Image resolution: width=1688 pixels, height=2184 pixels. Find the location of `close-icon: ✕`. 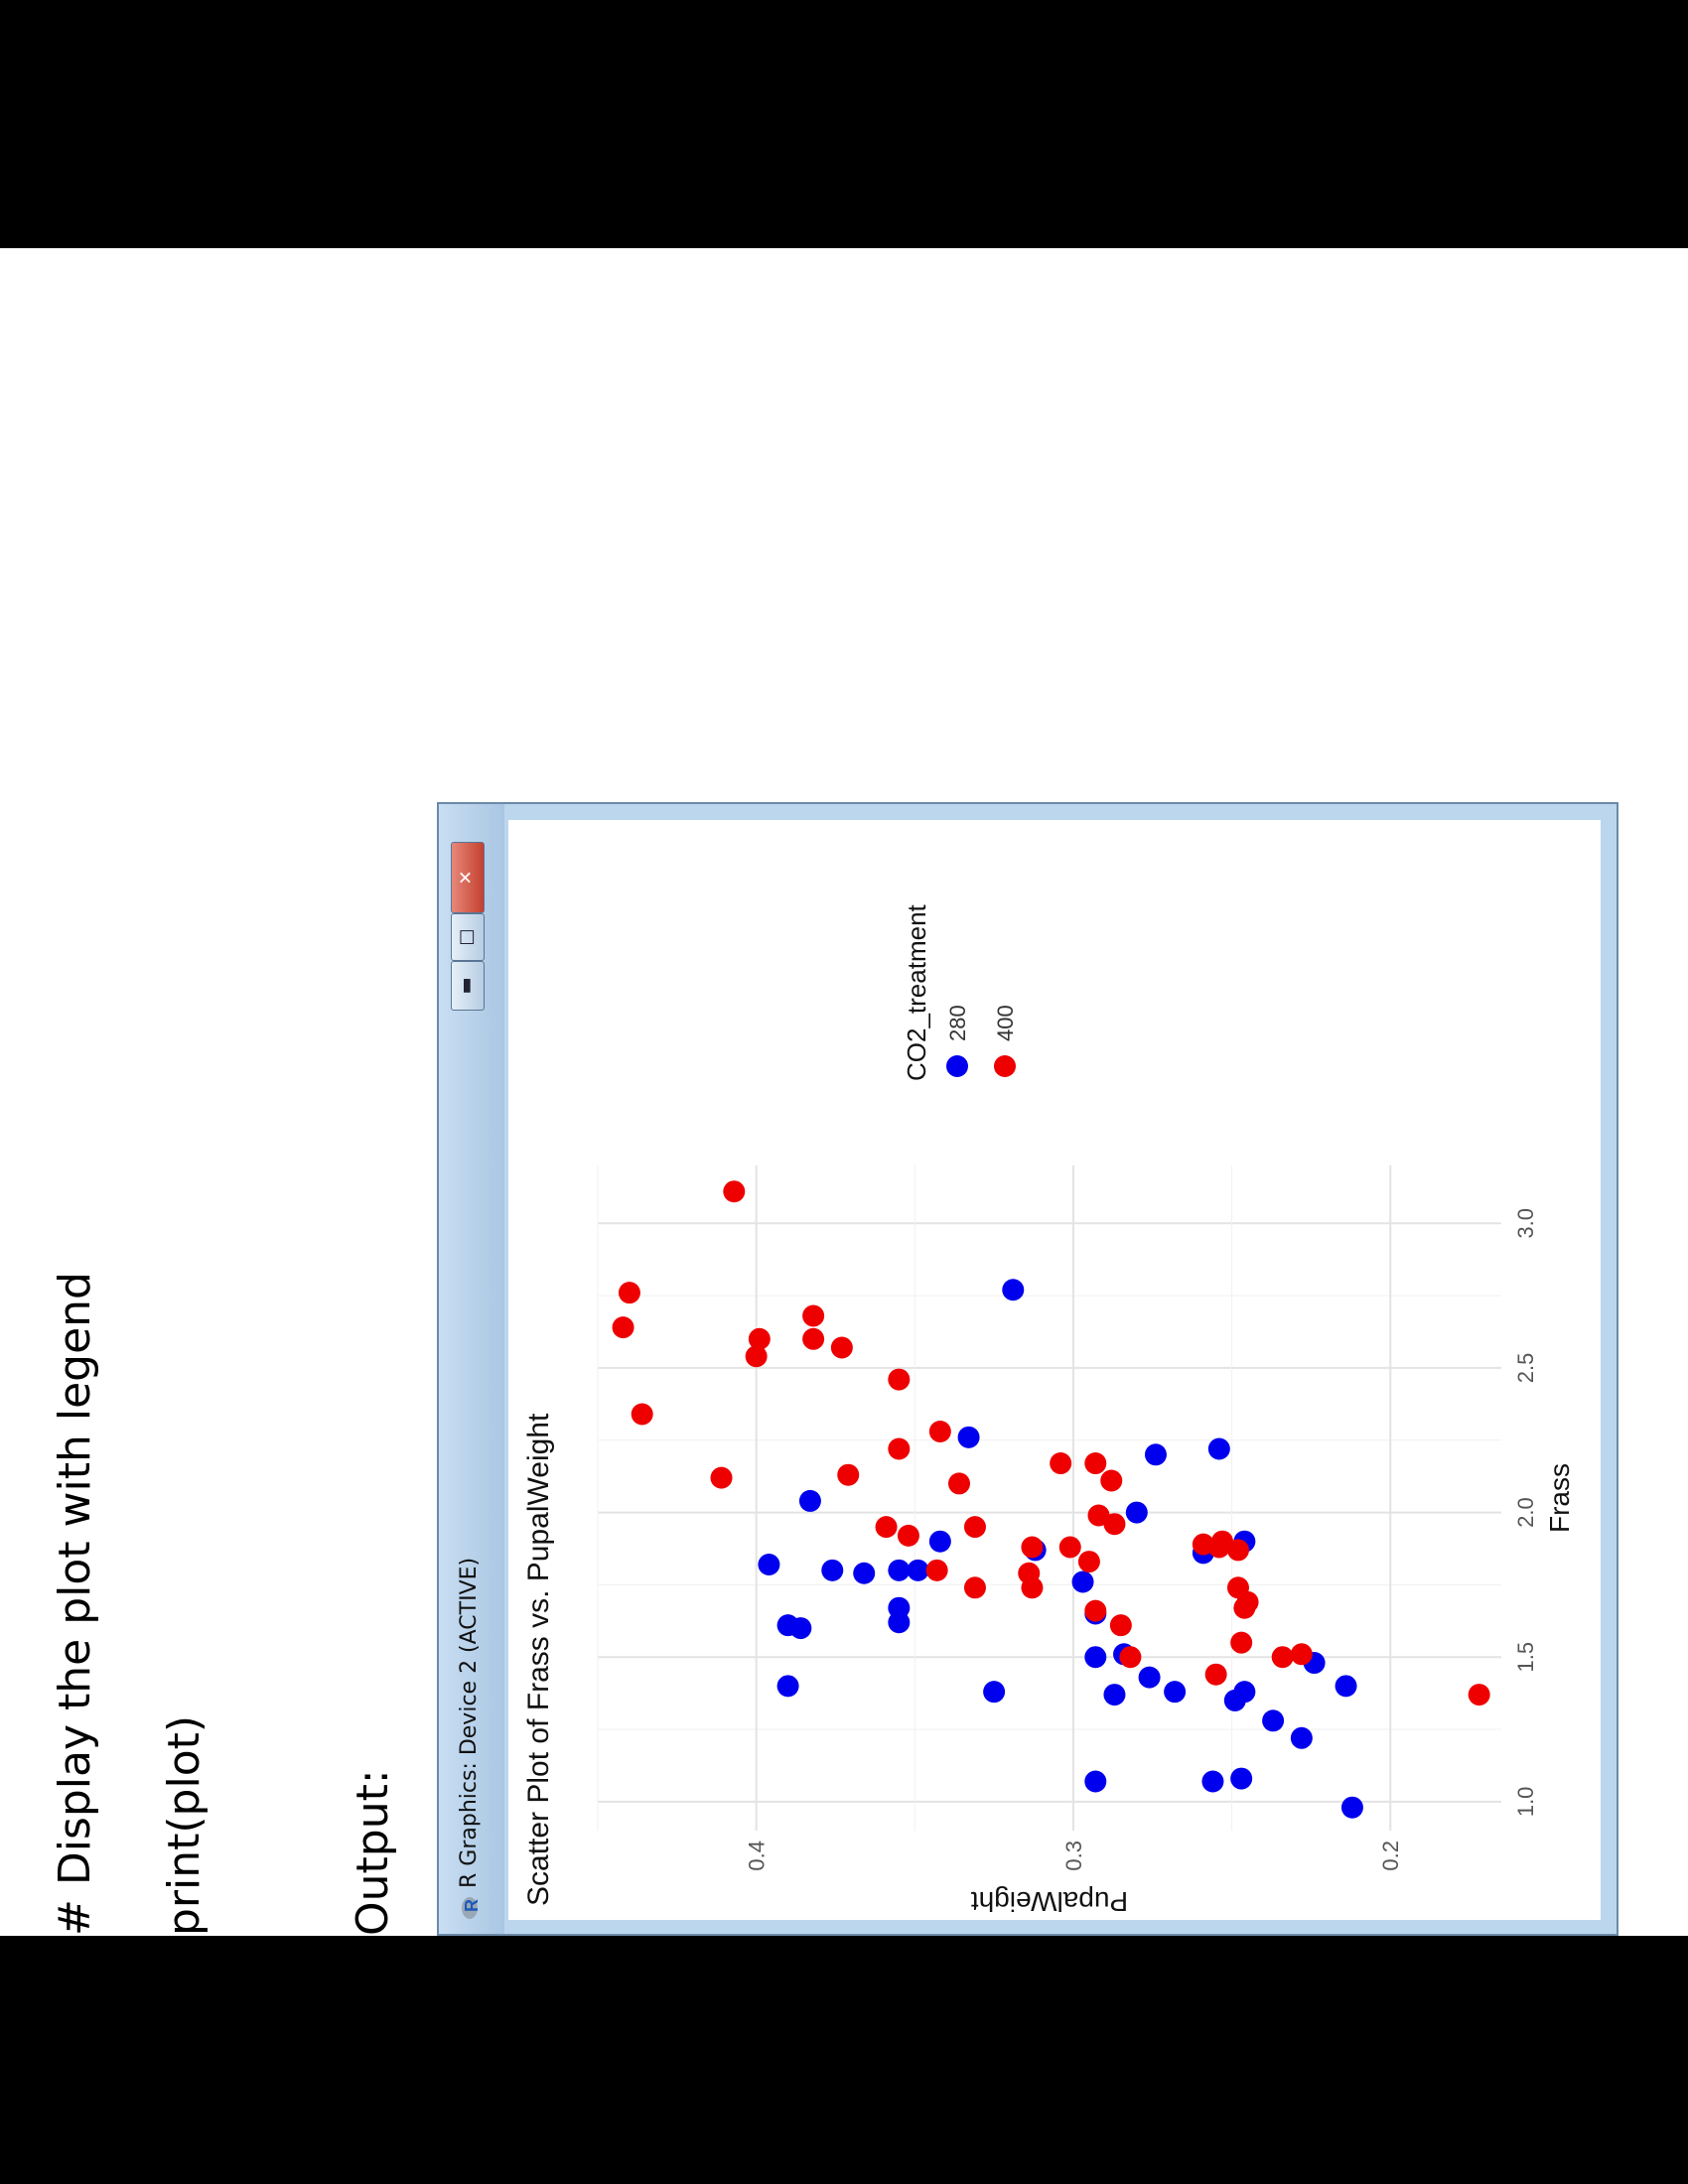

close-icon: ✕ is located at coordinates (466, 878).